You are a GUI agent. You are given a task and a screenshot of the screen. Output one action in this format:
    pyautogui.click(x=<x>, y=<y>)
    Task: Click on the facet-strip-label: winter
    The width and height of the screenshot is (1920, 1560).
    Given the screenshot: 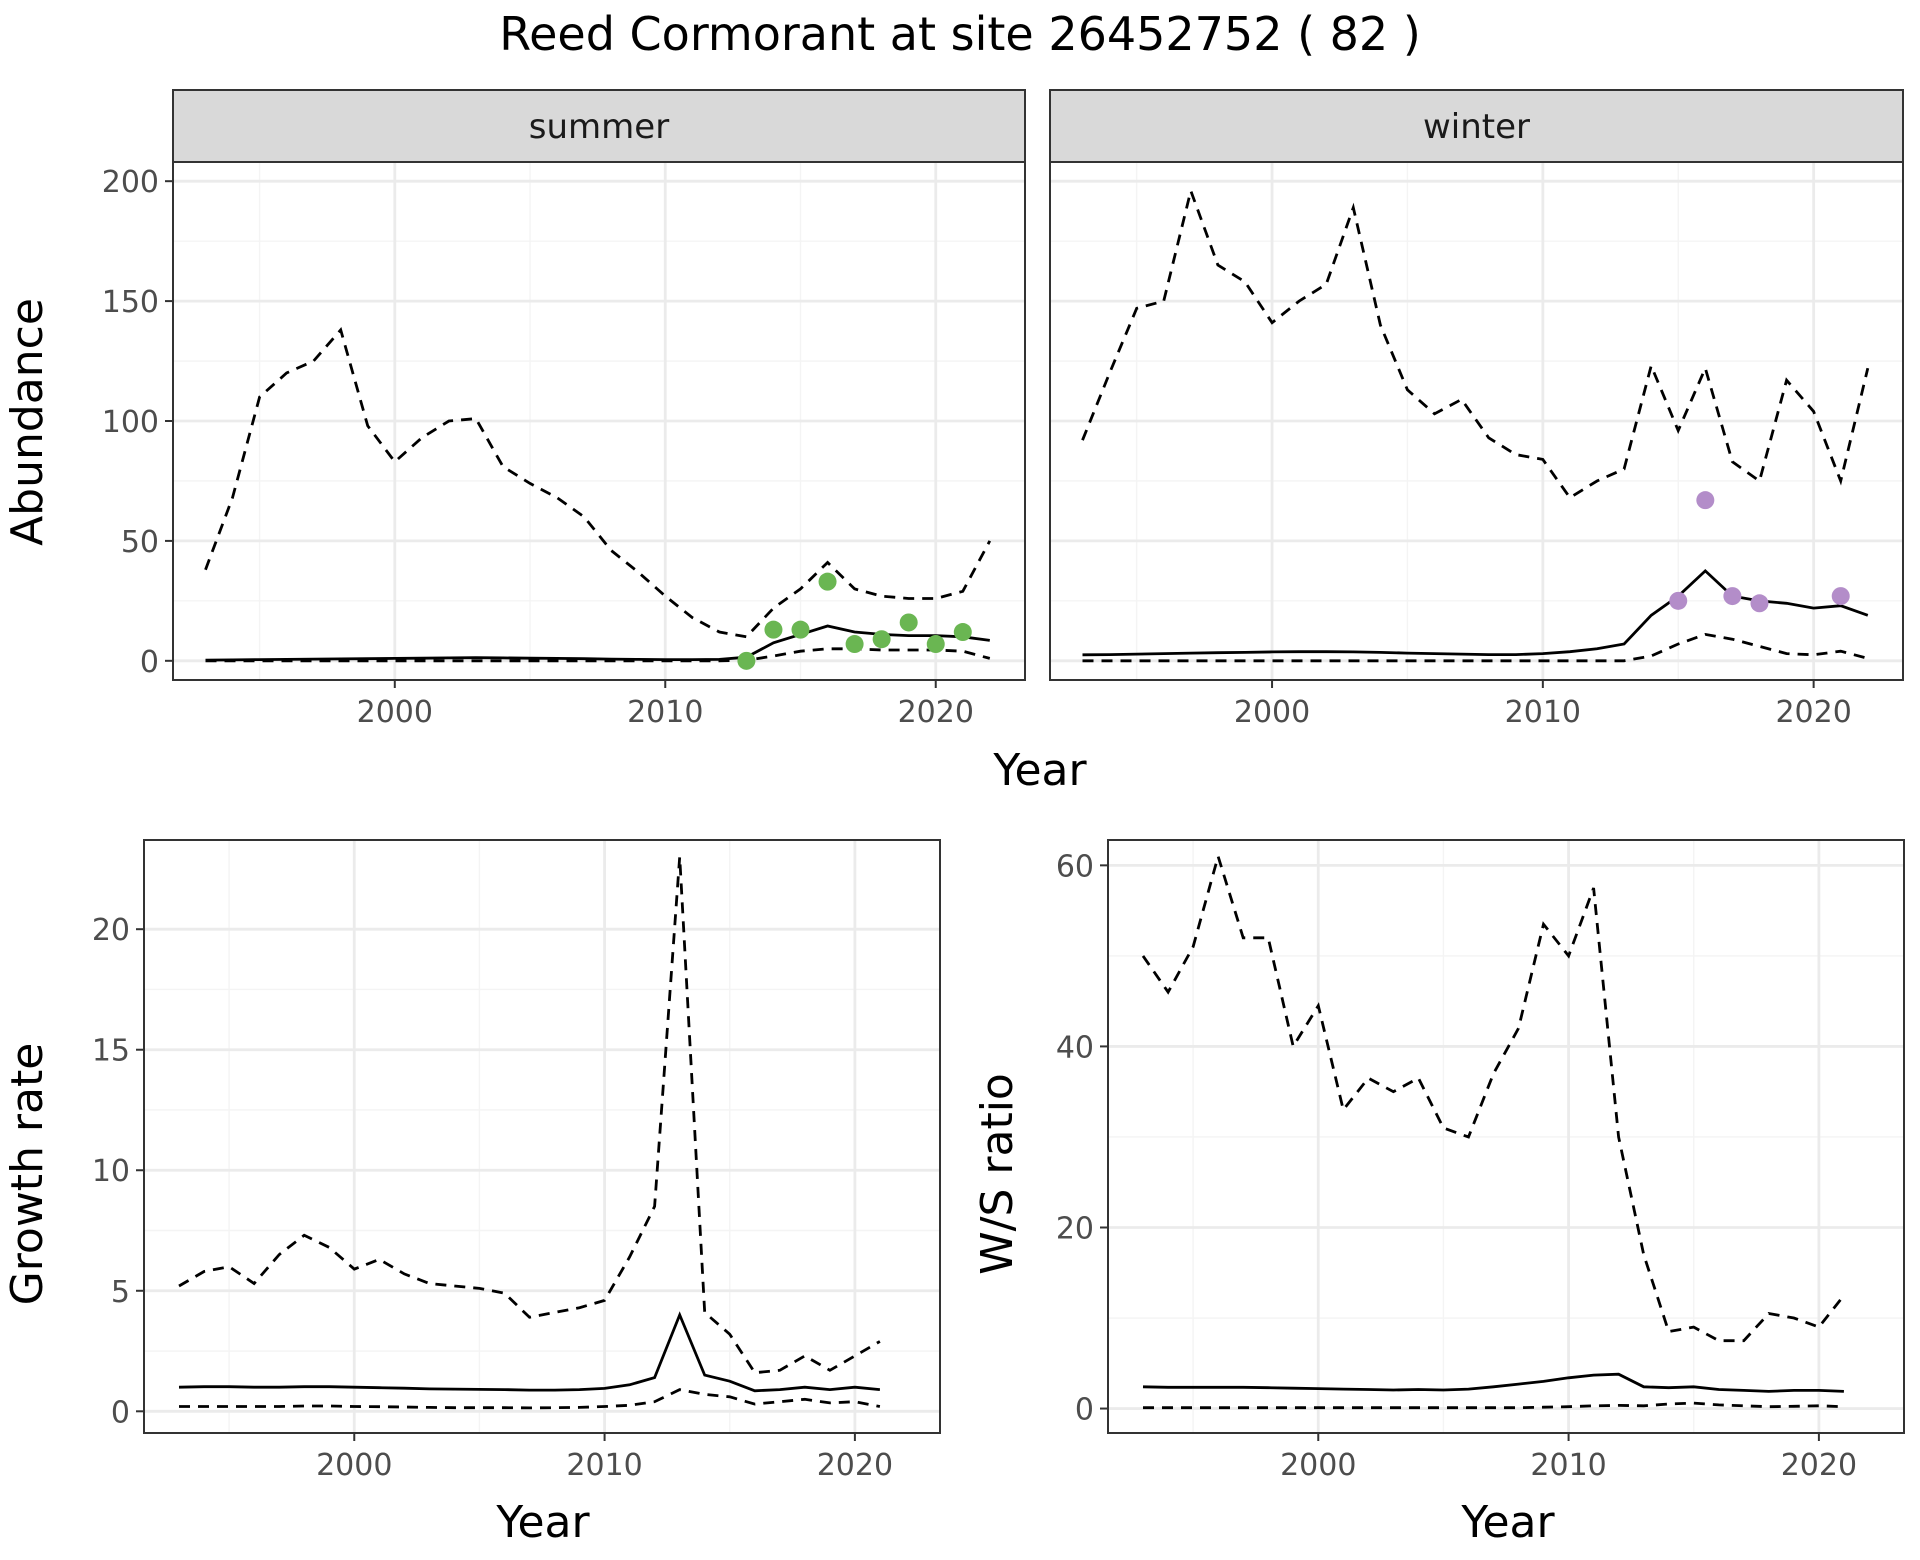 What is the action you would take?
    pyautogui.click(x=1476, y=127)
    